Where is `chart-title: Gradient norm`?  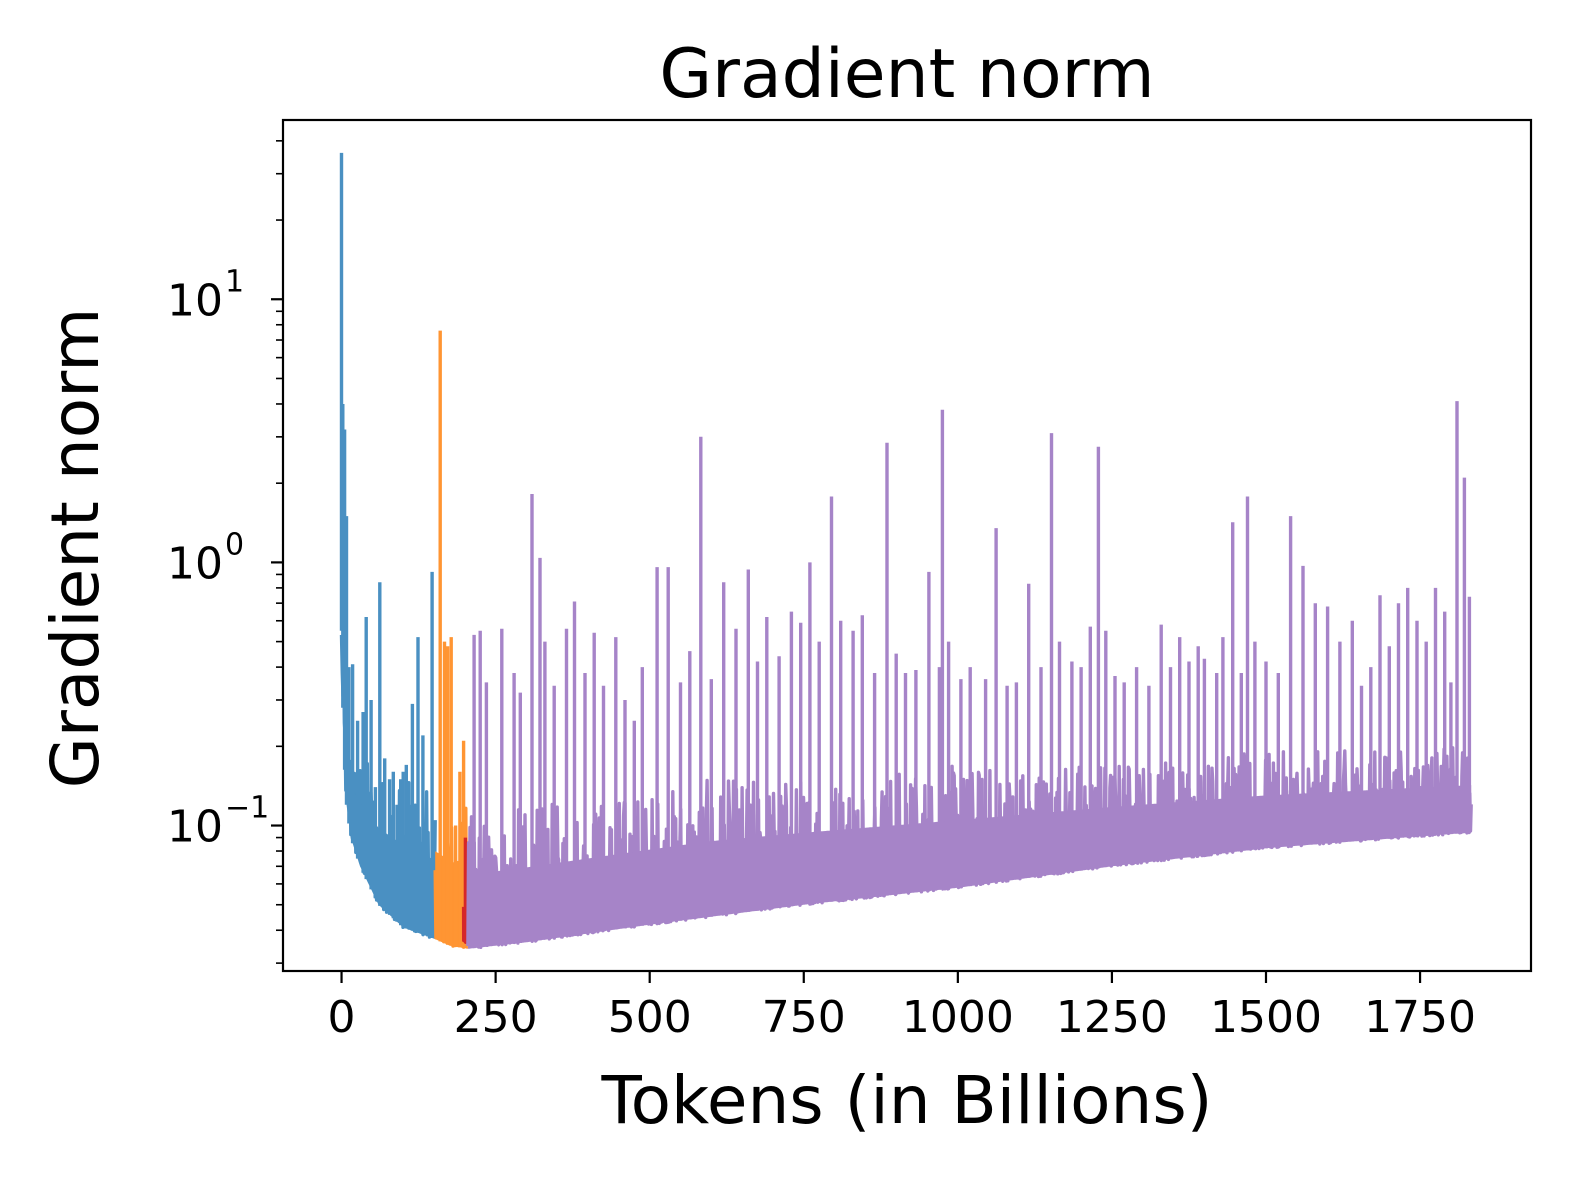
chart-title: Gradient norm is located at coordinates (906, 74).